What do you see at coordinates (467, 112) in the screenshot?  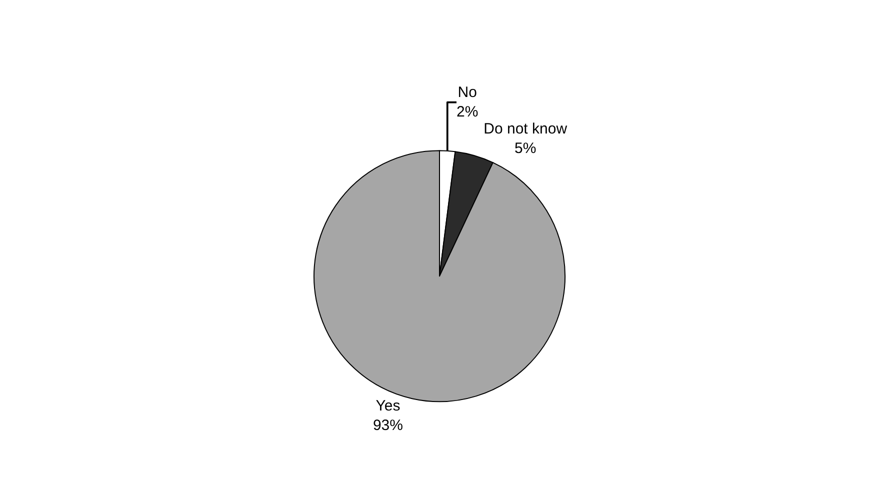 I see `data-label: 2%` at bounding box center [467, 112].